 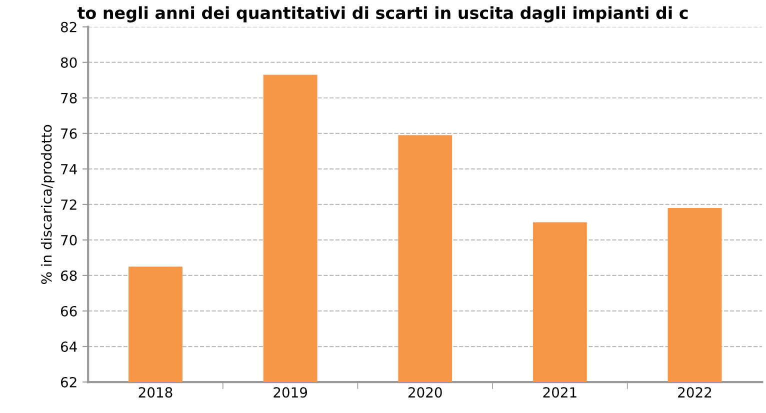 What do you see at coordinates (559, 392) in the screenshot?
I see `x-tick-label: 2021` at bounding box center [559, 392].